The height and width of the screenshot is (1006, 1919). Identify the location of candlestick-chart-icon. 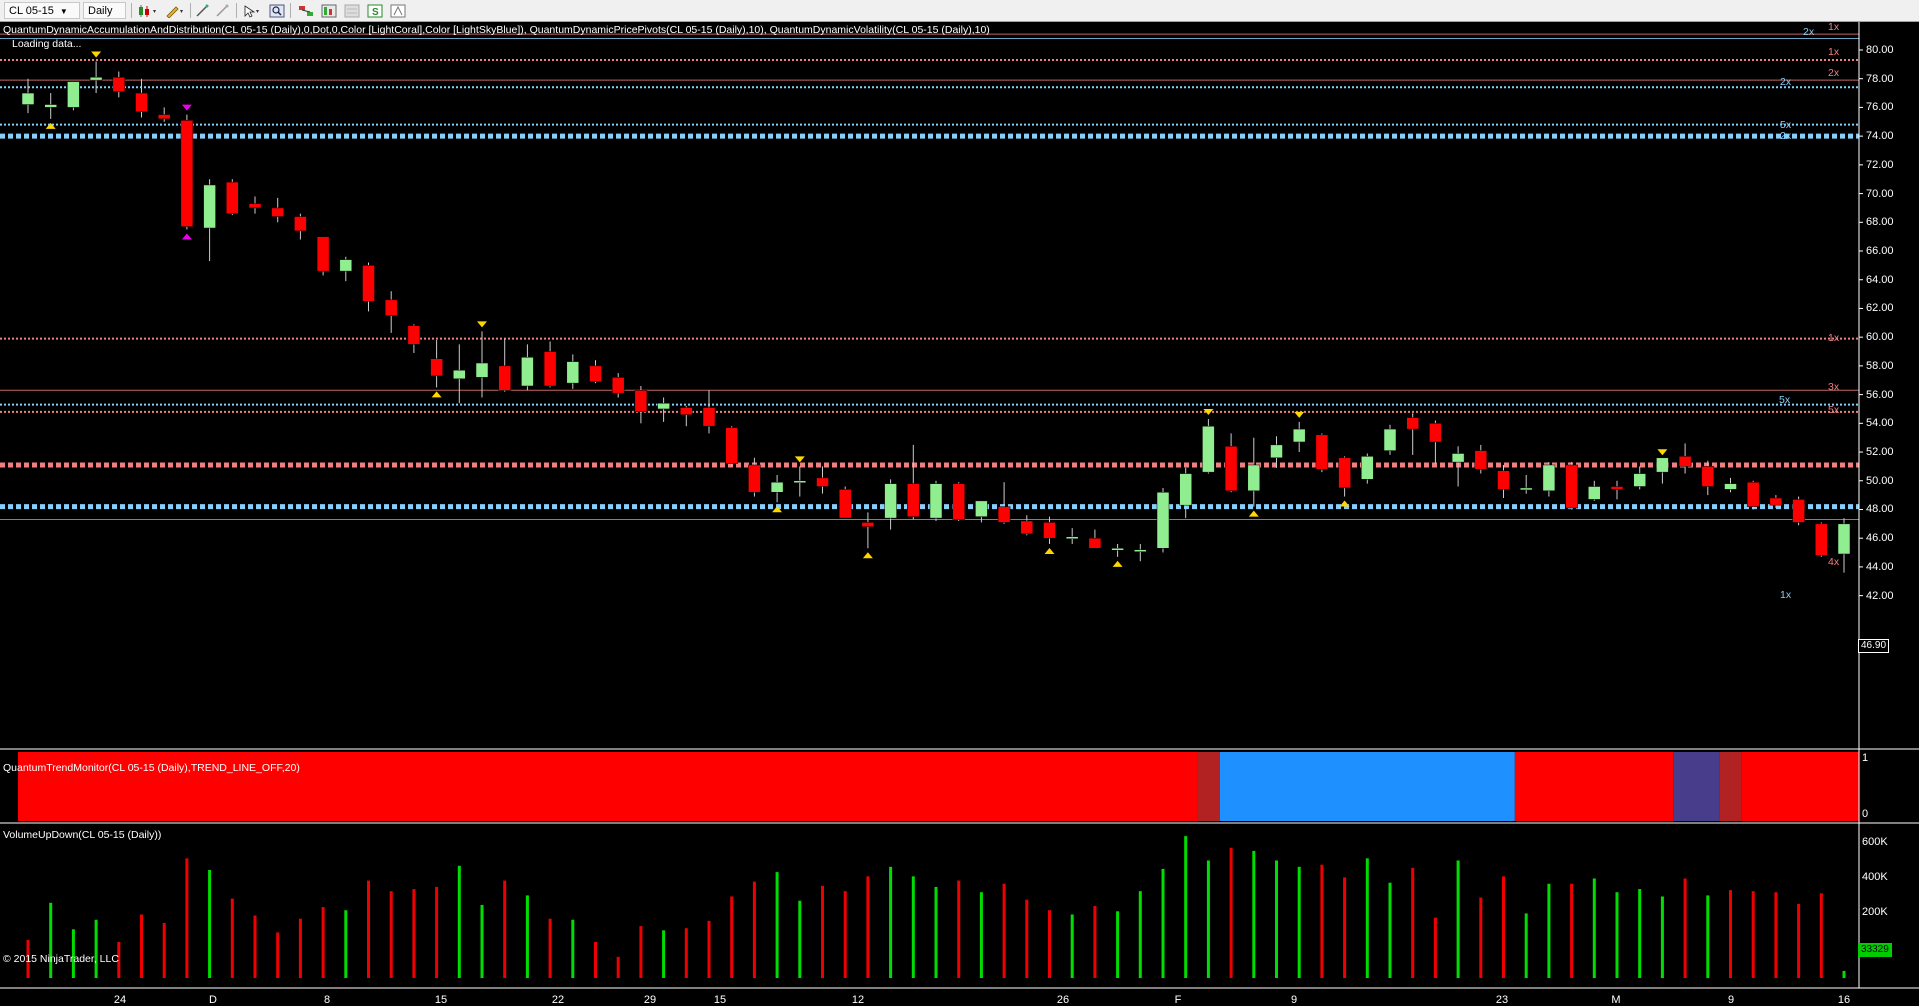
(148, 10).